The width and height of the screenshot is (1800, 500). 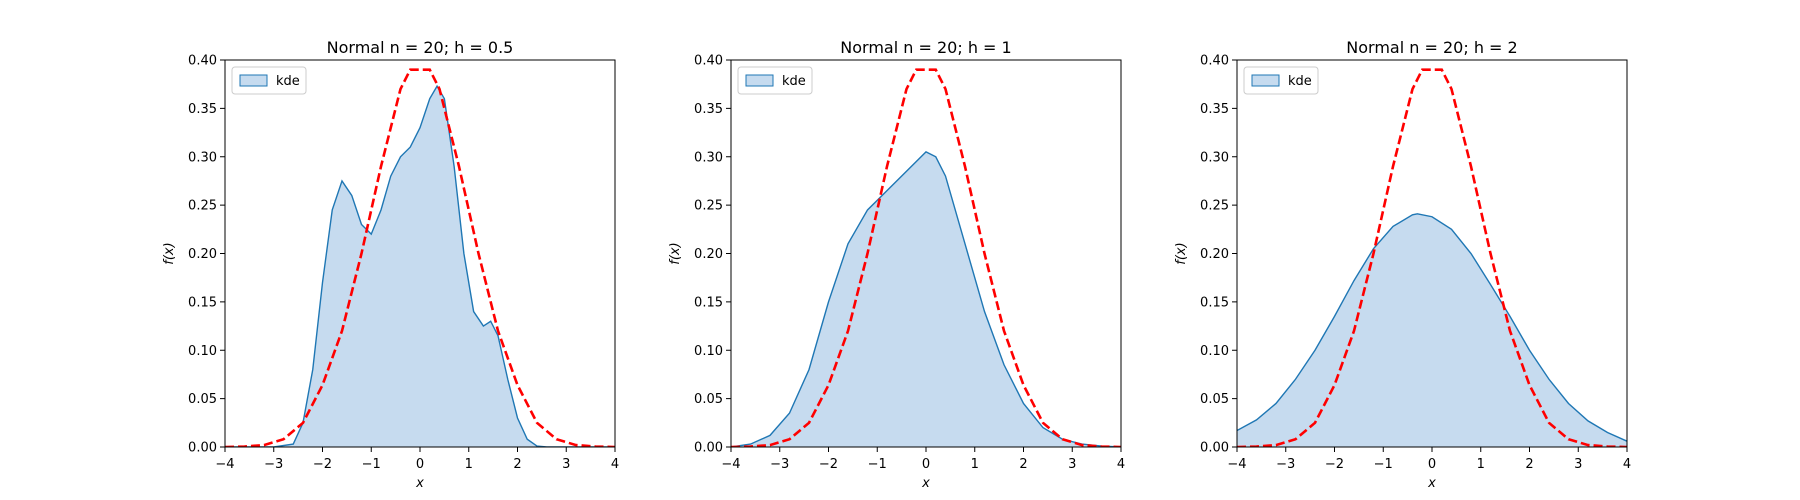 I want to click on chart-title: Normal n = 20; h = 0.5, so click(x=420, y=47).